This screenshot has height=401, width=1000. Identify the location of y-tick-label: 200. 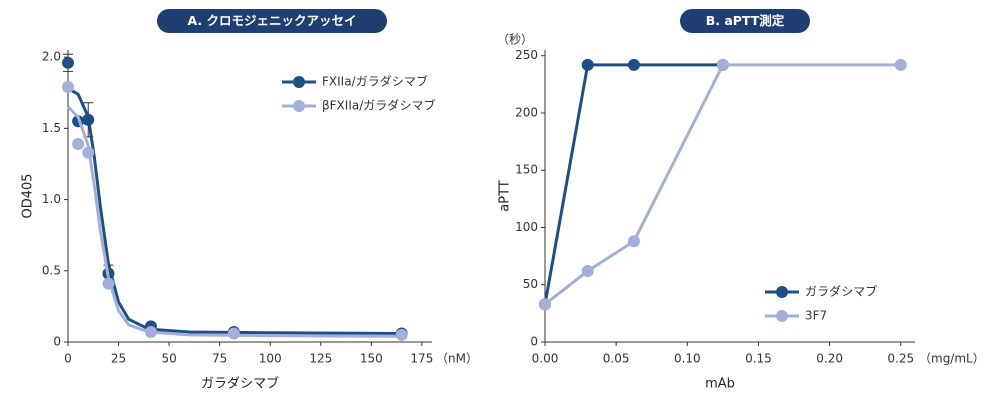
(526, 112).